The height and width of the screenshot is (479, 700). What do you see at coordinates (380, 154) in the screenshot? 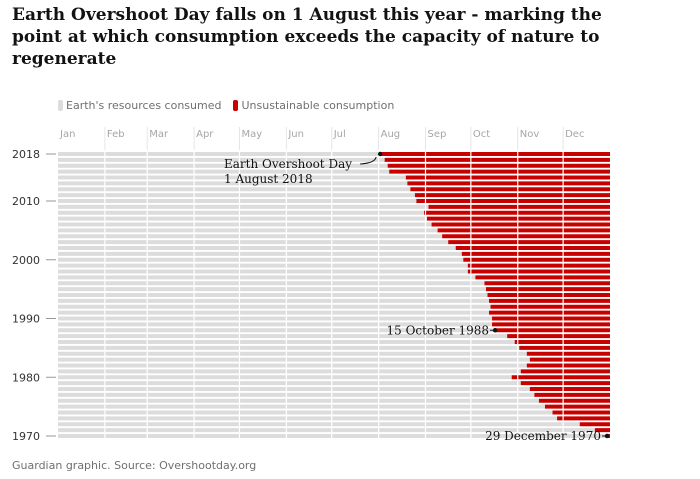
I see `annotation-dot-2018` at bounding box center [380, 154].